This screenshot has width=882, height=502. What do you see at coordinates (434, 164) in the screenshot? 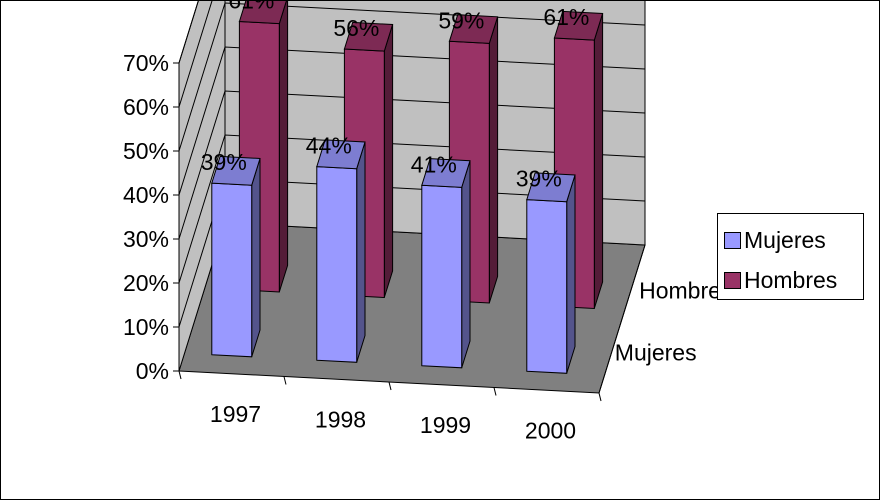
I see `data-label-mujeres-1999: 41%` at bounding box center [434, 164].